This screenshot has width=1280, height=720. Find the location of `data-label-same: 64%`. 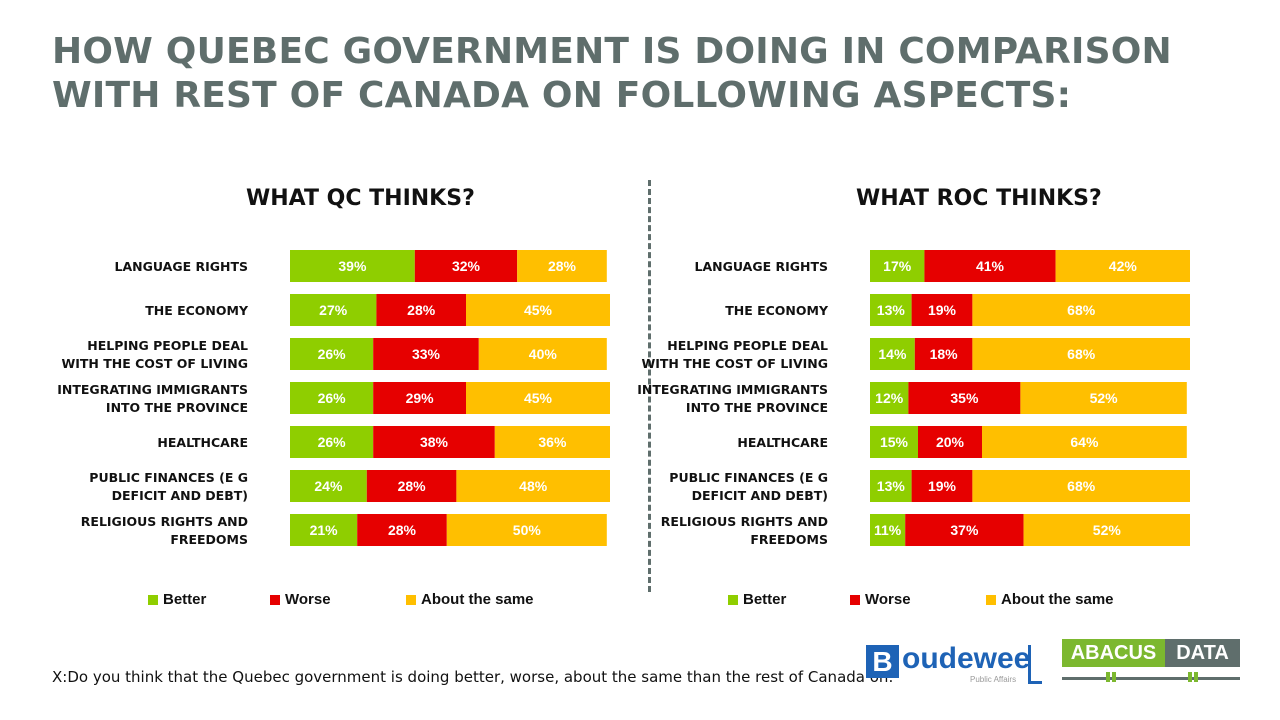

data-label-same: 64% is located at coordinates (1084, 442).